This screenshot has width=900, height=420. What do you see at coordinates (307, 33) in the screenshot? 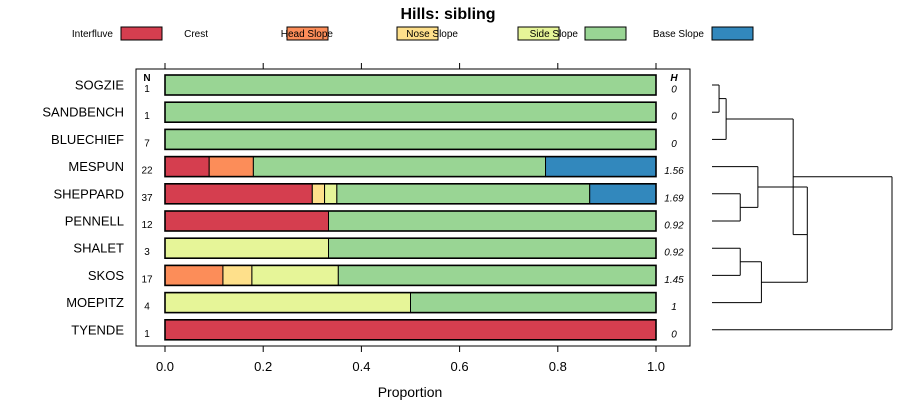
I see `legend-swatch-crest` at bounding box center [307, 33].